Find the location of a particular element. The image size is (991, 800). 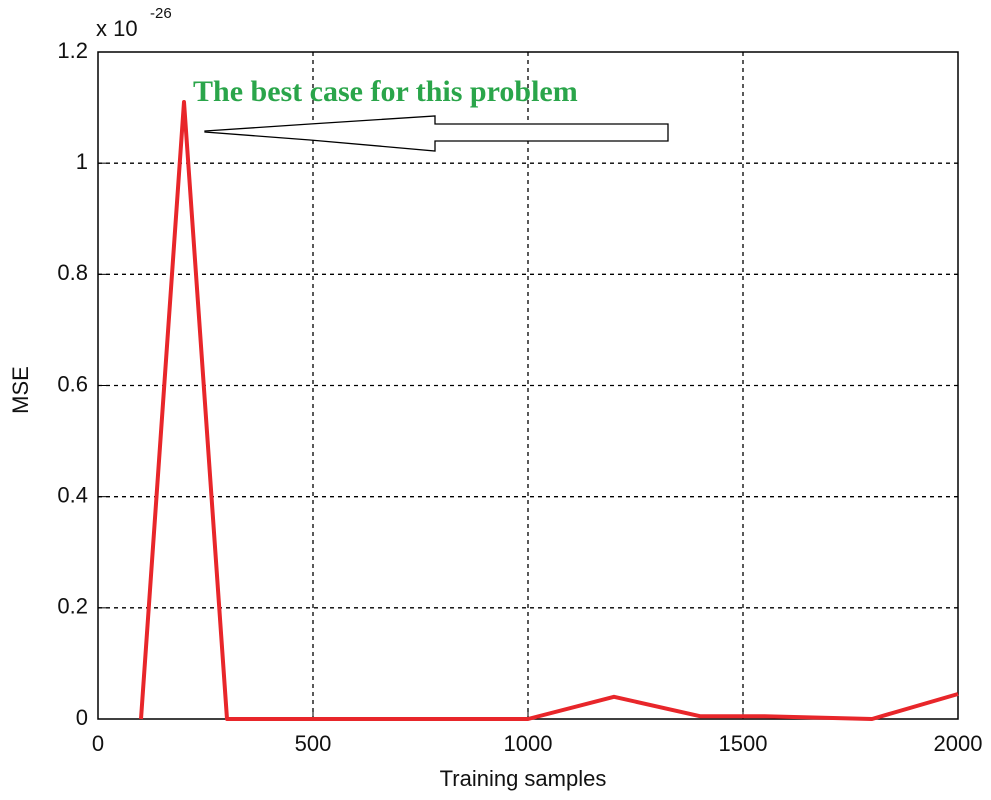

y-axis-label: MSE is located at coordinates (20, 390).